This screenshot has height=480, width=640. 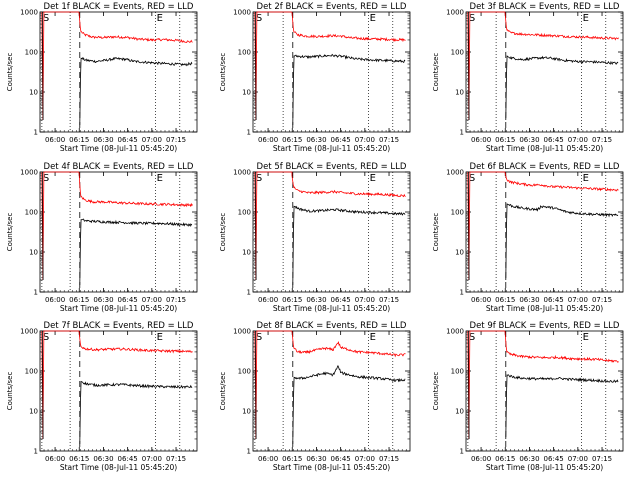 What do you see at coordinates (119, 7) in the screenshot?
I see `panel-title: Det 1f BLACK = Events, RED = LLD` at bounding box center [119, 7].